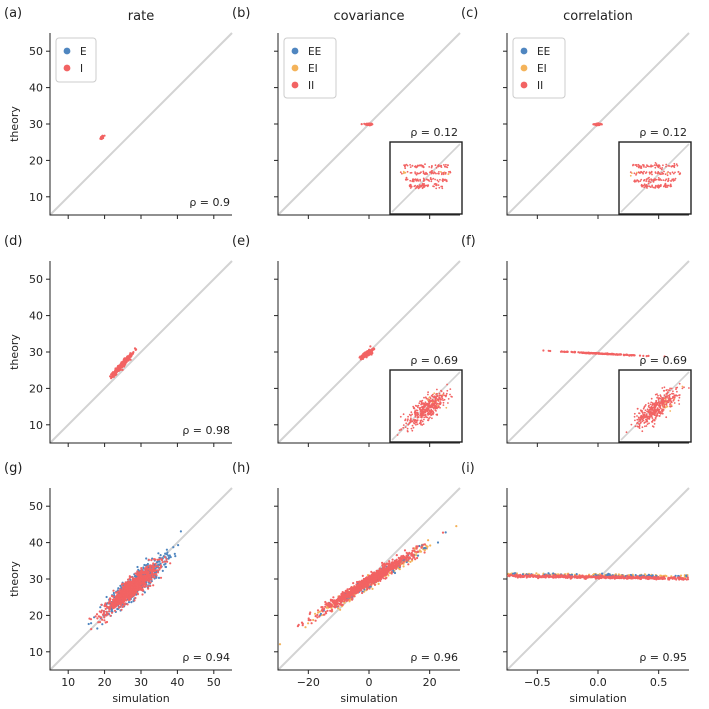  Describe the element at coordinates (542, 69) in the screenshot. I see `legend-entry-EI: EI` at that location.